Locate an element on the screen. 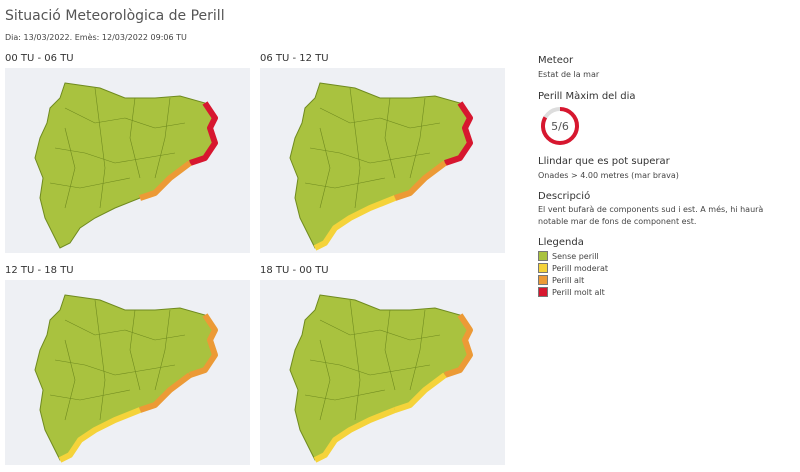 Image resolution: width=800 pixels, height=472 pixels. legend-item: Perill alt is located at coordinates (665, 280).